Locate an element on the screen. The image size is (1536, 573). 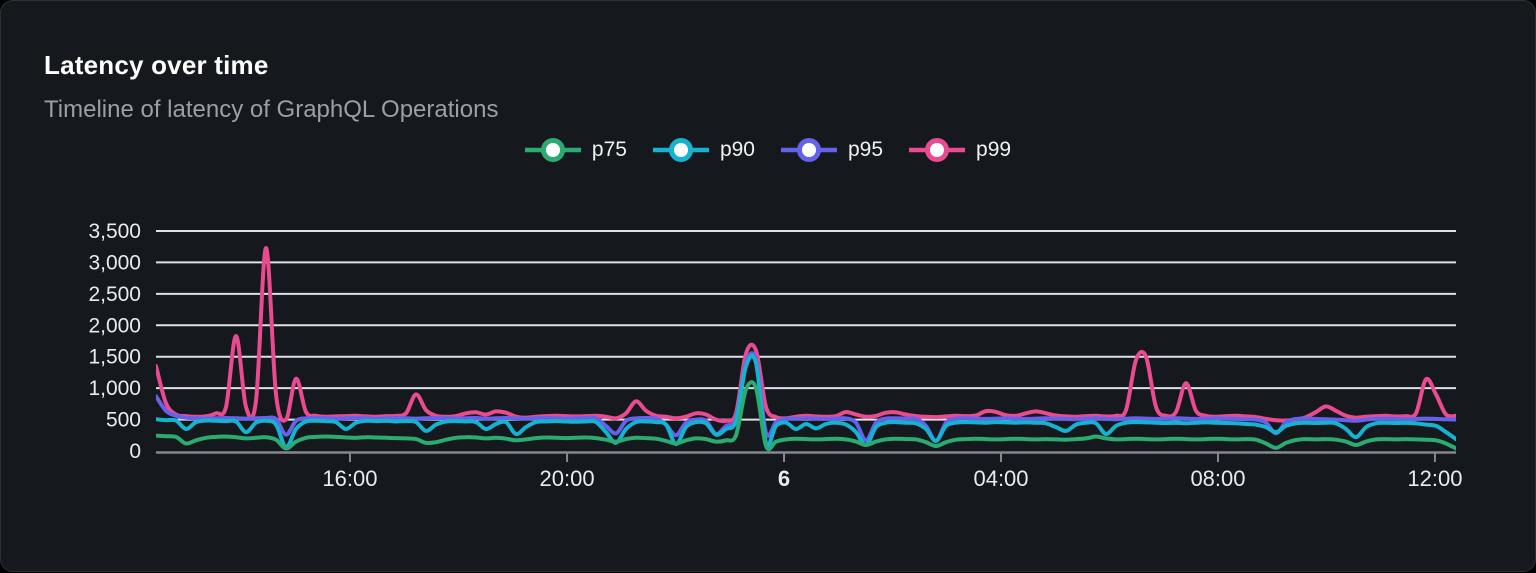
y-tick-label: 1,500 is located at coordinates (114, 357).